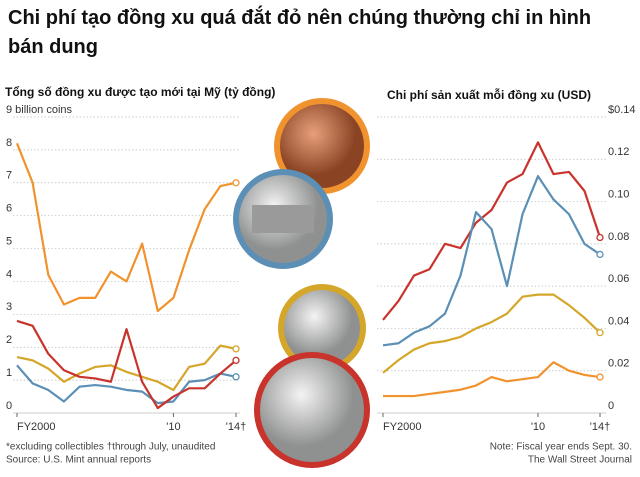 This screenshot has width=640, height=477. Describe the element at coordinates (9, 176) in the screenshot. I see `y-tick-label: 7` at that location.